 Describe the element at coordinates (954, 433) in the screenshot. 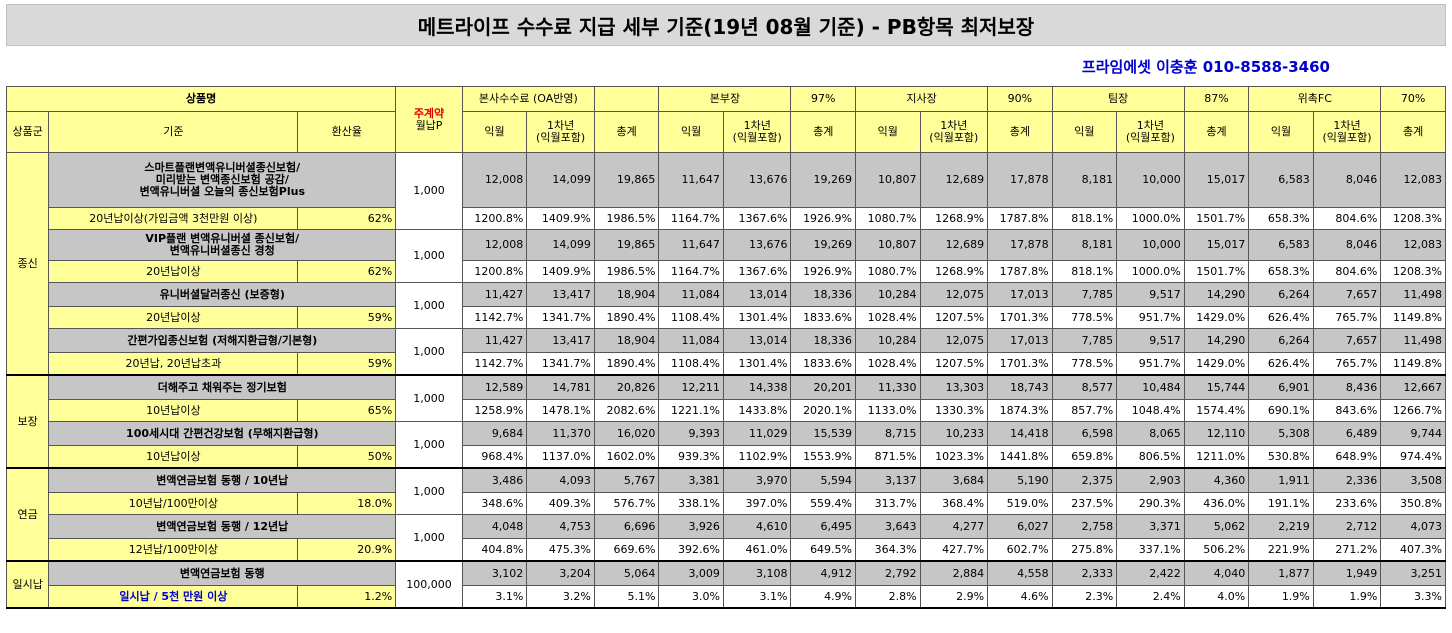

I see `amount-cell: 10,233` at that location.